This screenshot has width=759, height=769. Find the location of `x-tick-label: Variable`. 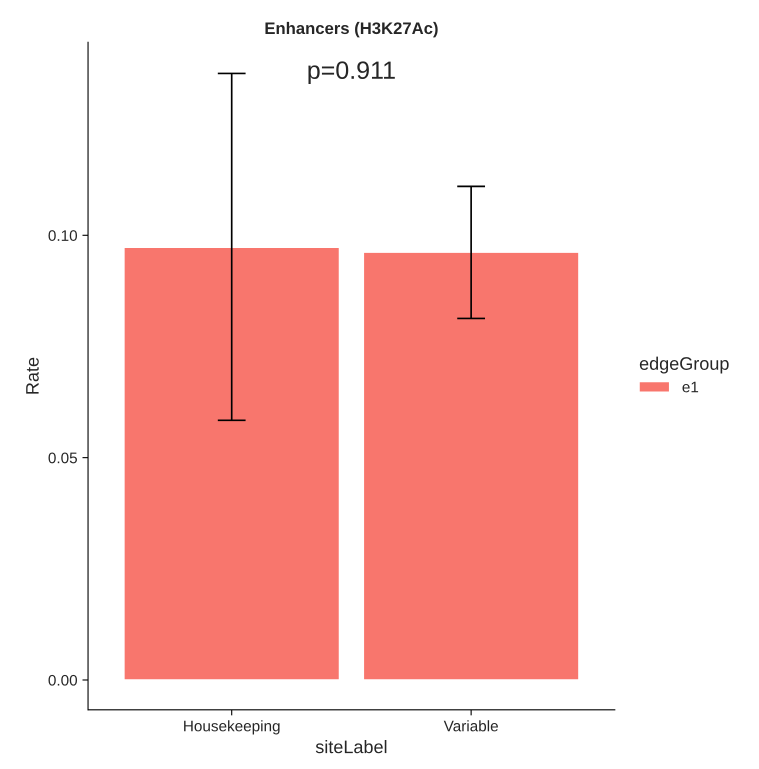

x-tick-label: Variable is located at coordinates (471, 726).